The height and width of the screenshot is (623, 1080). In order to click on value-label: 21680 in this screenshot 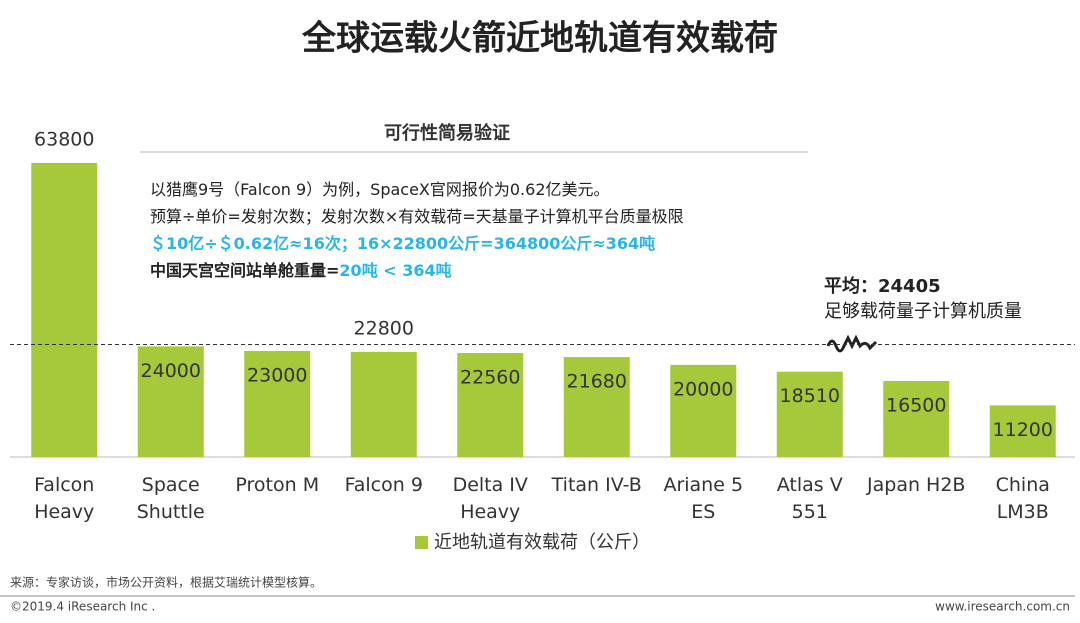, I will do `click(597, 382)`.